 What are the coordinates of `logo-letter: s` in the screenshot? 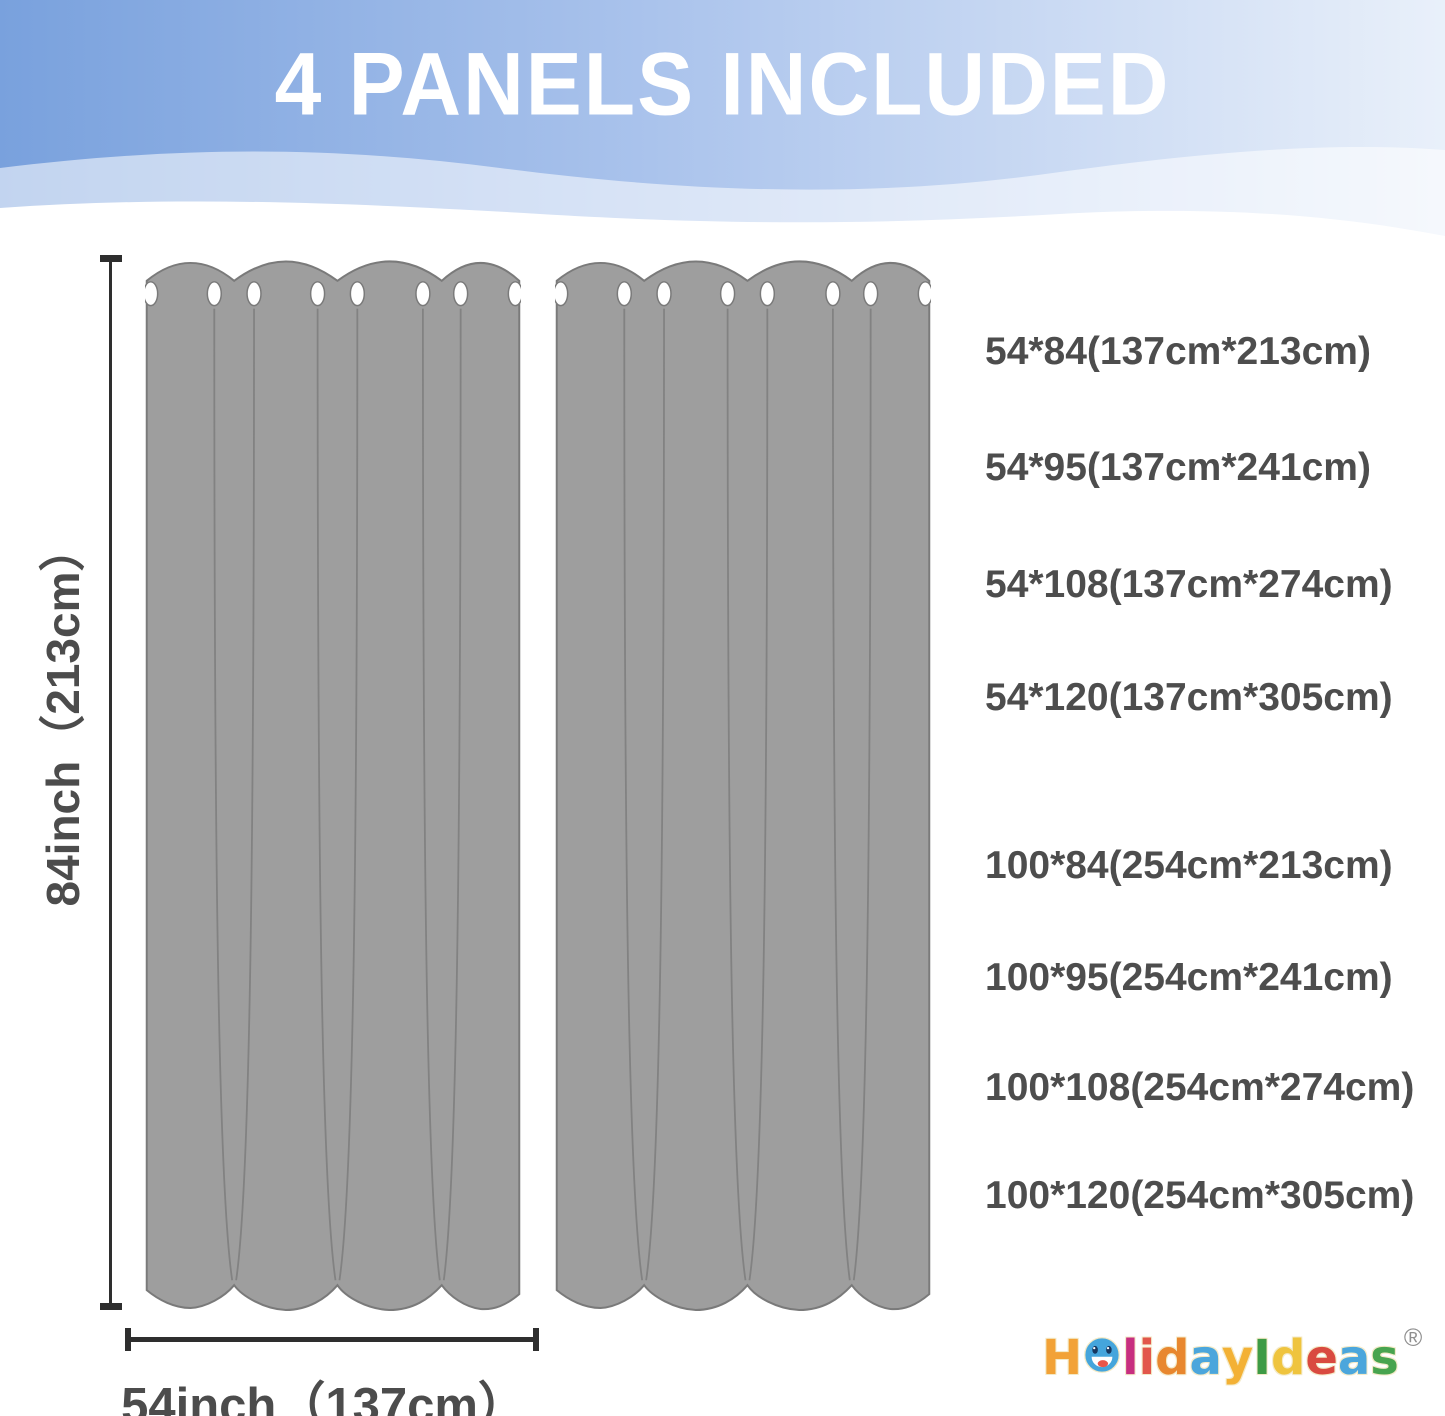 It's located at (1384, 1358).